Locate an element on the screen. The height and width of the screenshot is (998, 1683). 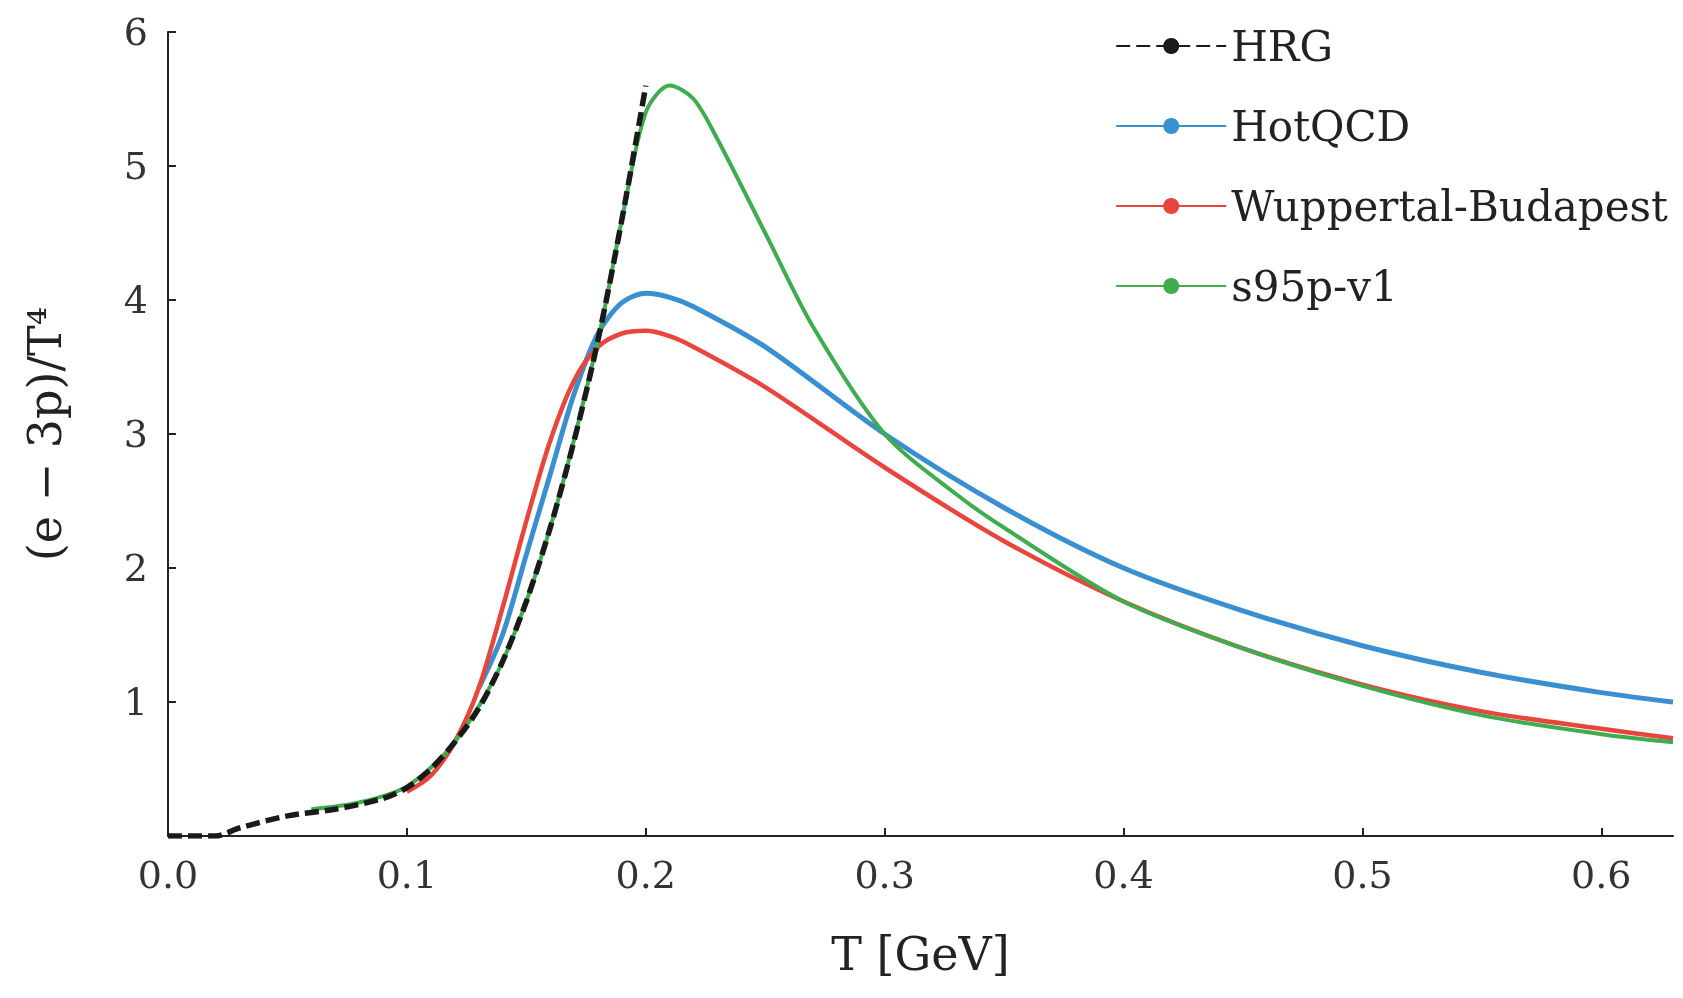
legend-label: s95p-v1 is located at coordinates (1314, 286).